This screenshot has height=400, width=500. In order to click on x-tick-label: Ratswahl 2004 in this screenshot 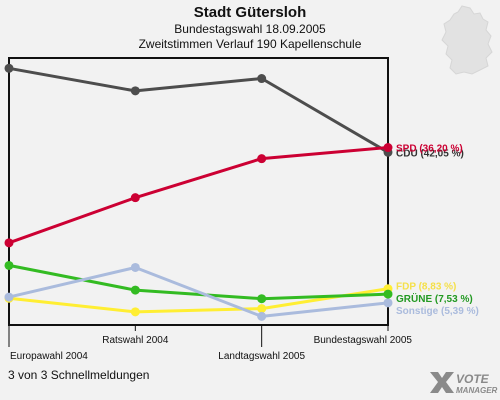, I will do `click(135, 340)`.